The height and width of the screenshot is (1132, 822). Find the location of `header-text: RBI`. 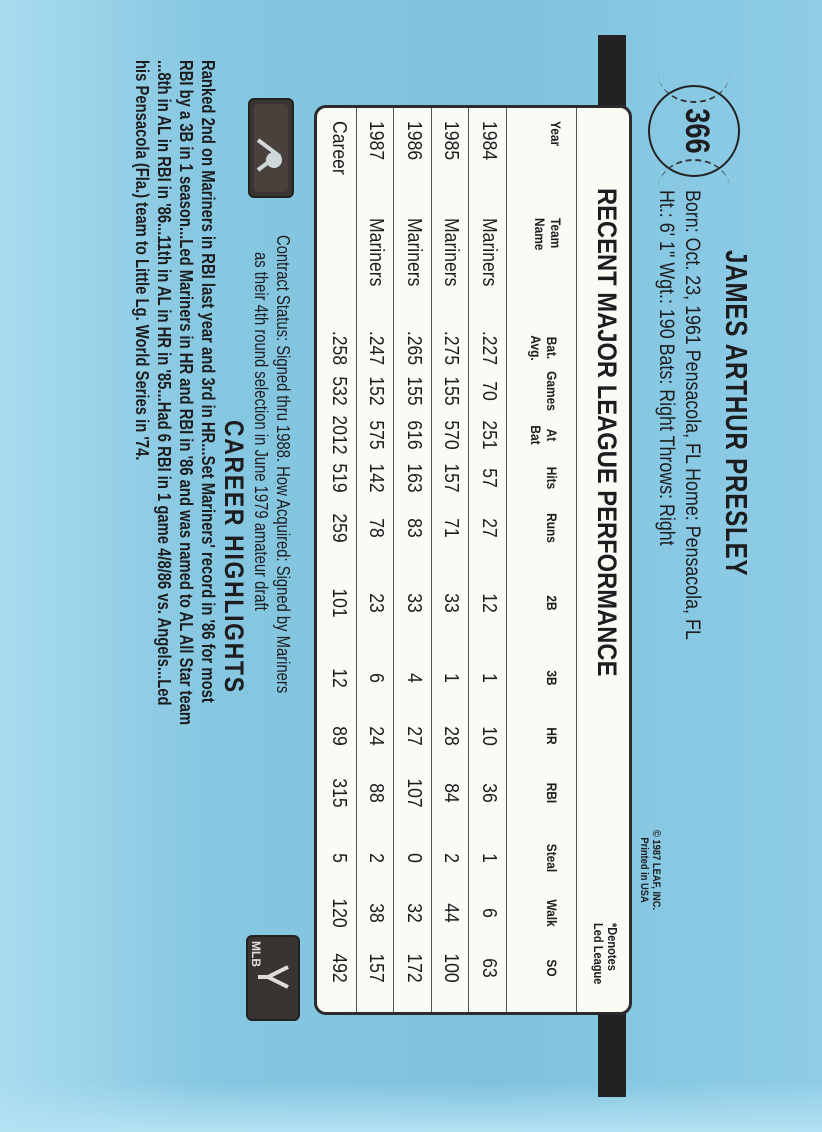

header-text: RBI is located at coordinates (552, 793).